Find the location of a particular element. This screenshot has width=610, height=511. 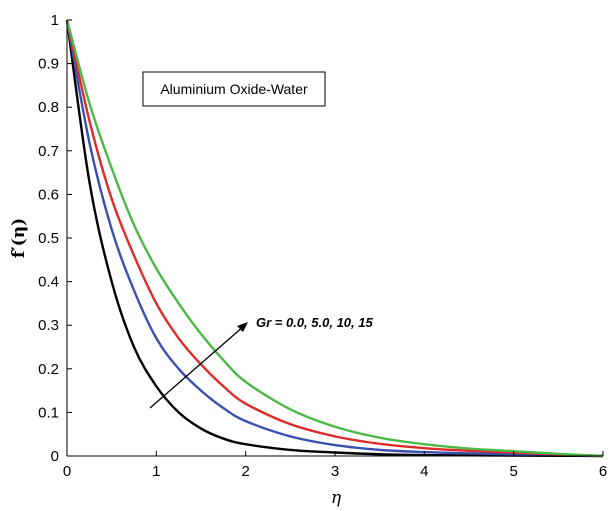

x-tick-label: 6 is located at coordinates (603, 471).